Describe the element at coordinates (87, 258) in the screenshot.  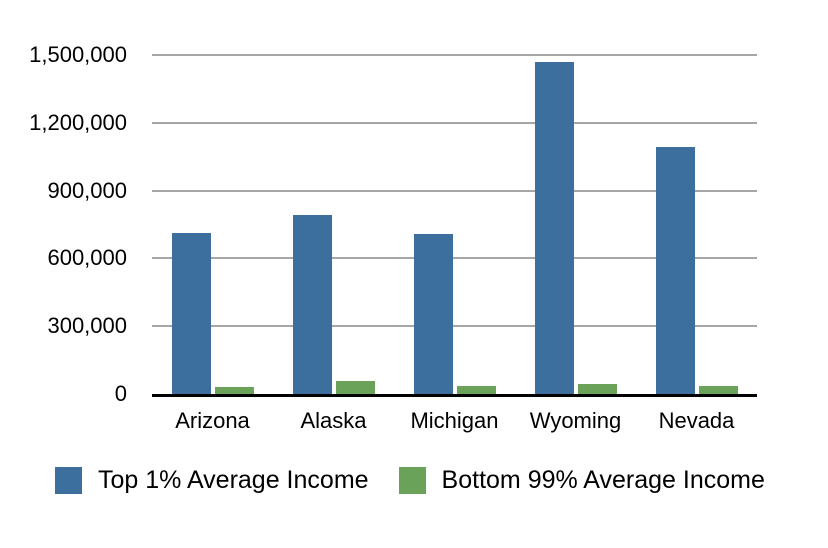
I see `y-tick-label: 600,000` at that location.